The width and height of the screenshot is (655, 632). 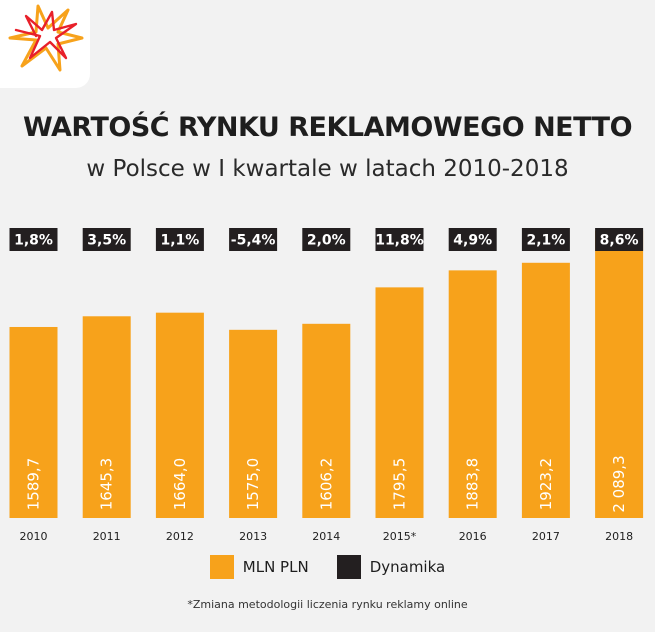 I want to click on dynamics-label: 8,6%, so click(x=619, y=241).